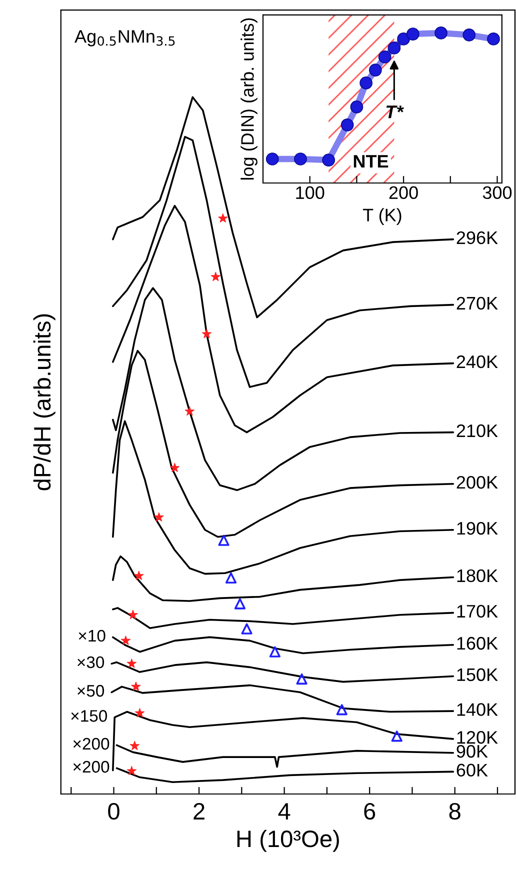 Image resolution: width=516 pixels, height=871 pixels. Describe the element at coordinates (249, 99) in the screenshot. I see `y-axis-title: log (DIN) (arb. units)` at that location.